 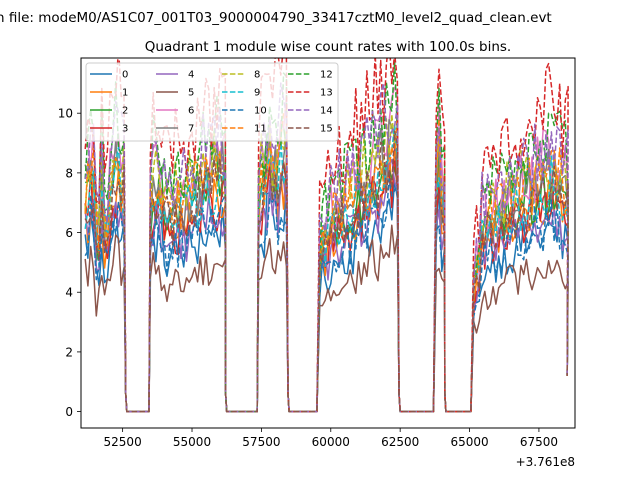 What do you see at coordinates (326, 129) in the screenshot?
I see `legend-label-15: 15` at bounding box center [326, 129].